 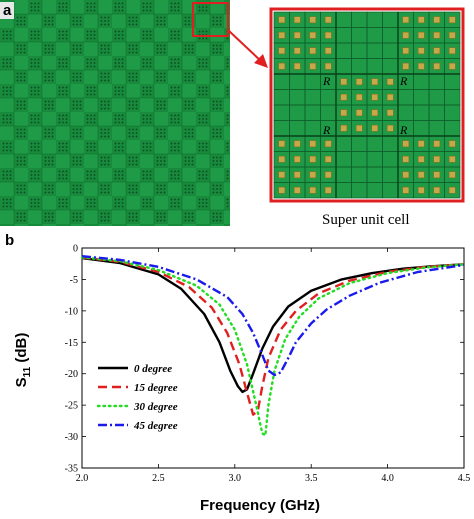 What do you see at coordinates (210, 19) in the screenshot?
I see `board-highlight-box` at bounding box center [210, 19].